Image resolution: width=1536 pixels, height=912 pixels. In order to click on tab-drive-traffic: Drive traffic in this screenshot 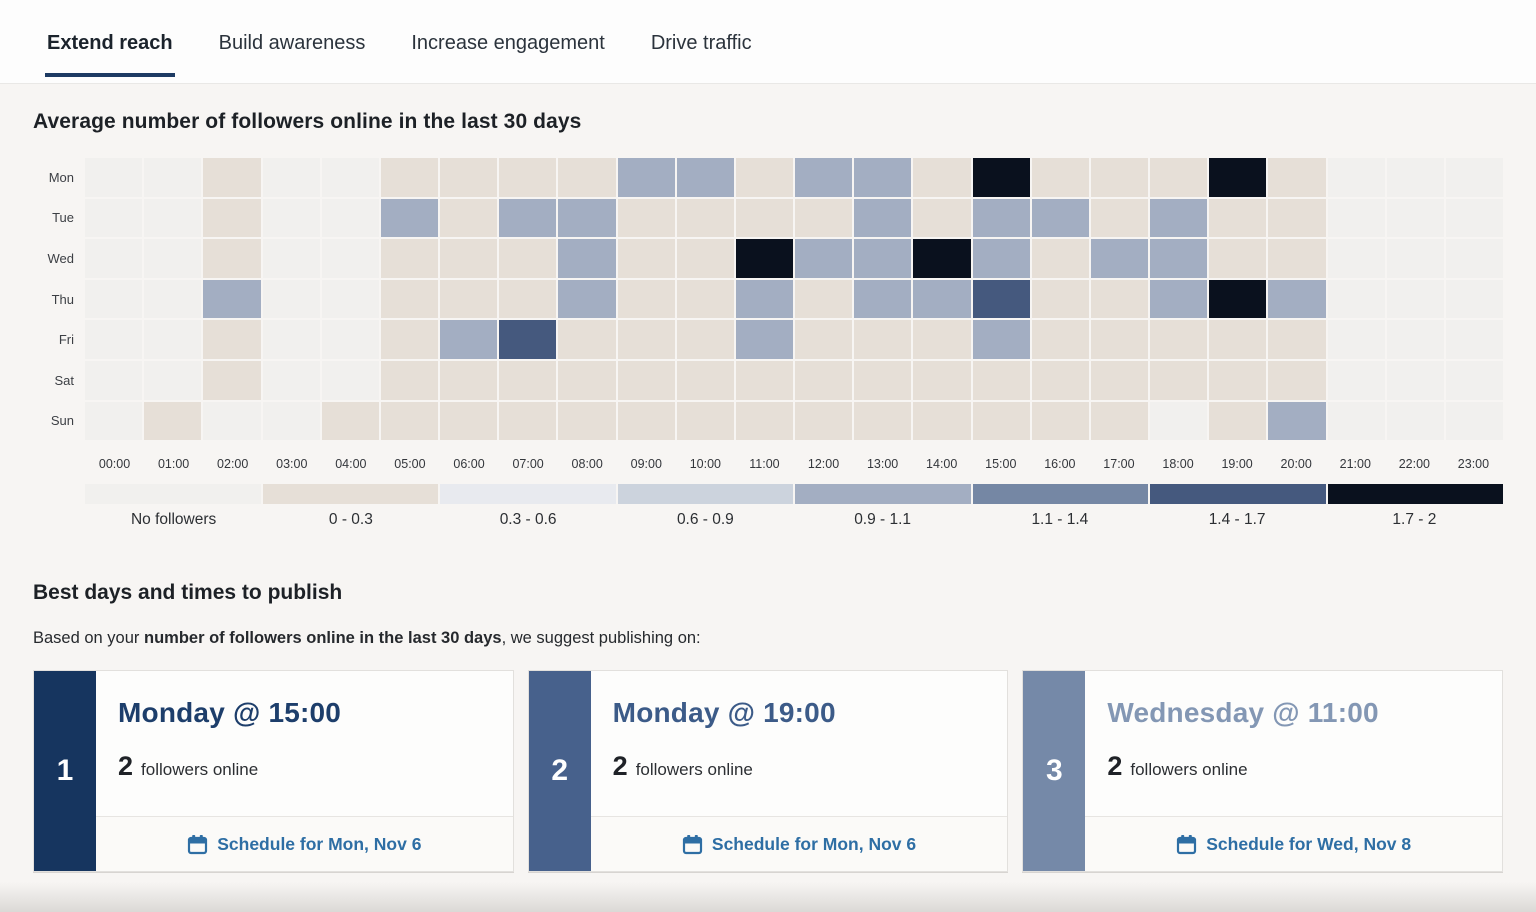, I will do `click(701, 43)`.